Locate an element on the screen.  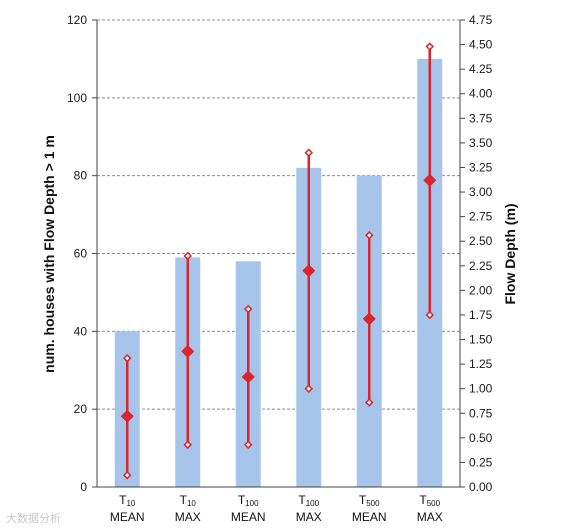
right-tick-label: 1.75 is located at coordinates (481, 315).